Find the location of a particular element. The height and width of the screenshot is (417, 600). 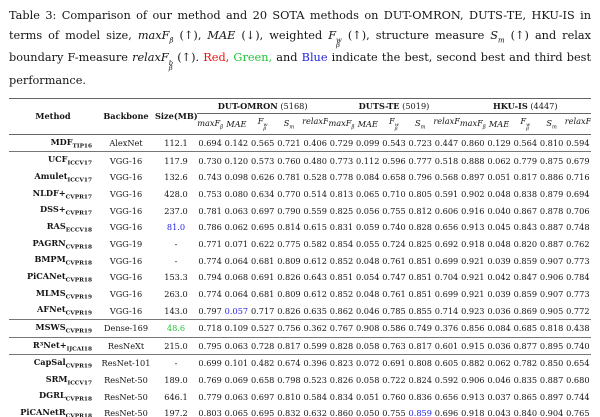

backbone-cell: AlexNet is located at coordinates (126, 143).